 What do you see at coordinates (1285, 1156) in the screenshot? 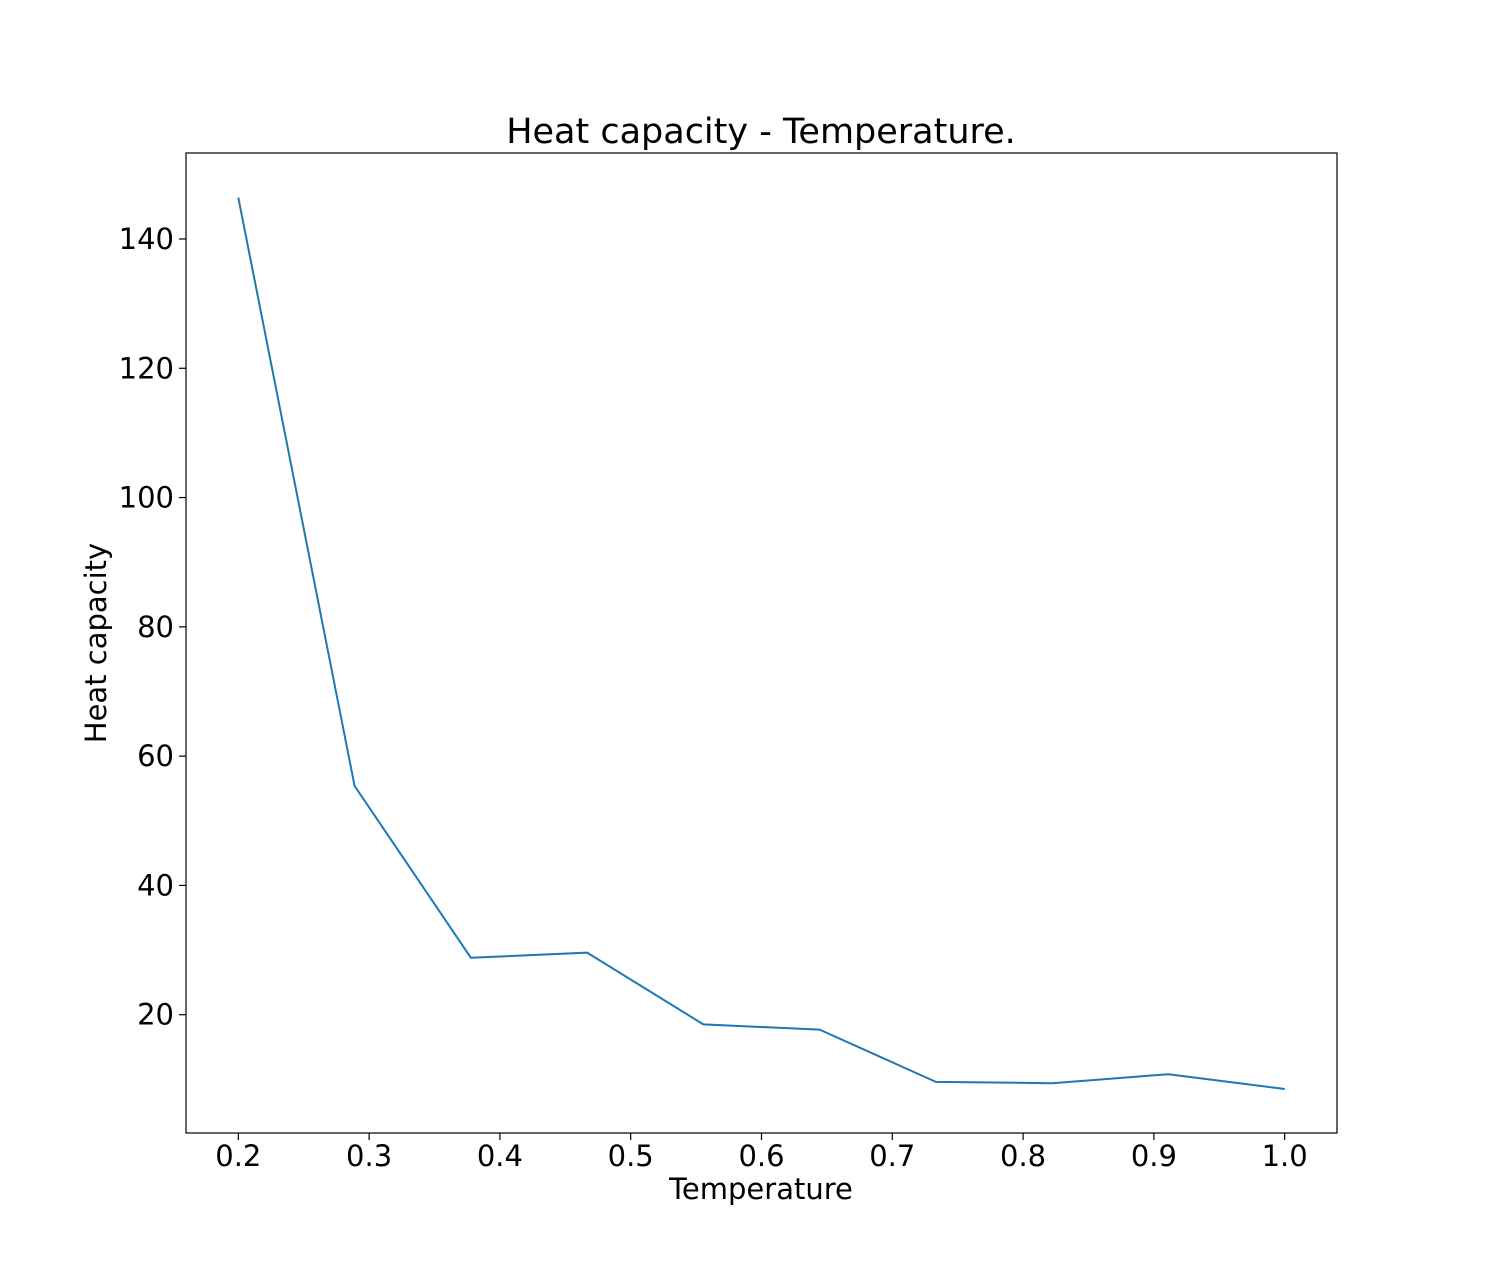
I see `x-tick-label: 1.0` at bounding box center [1285, 1156].